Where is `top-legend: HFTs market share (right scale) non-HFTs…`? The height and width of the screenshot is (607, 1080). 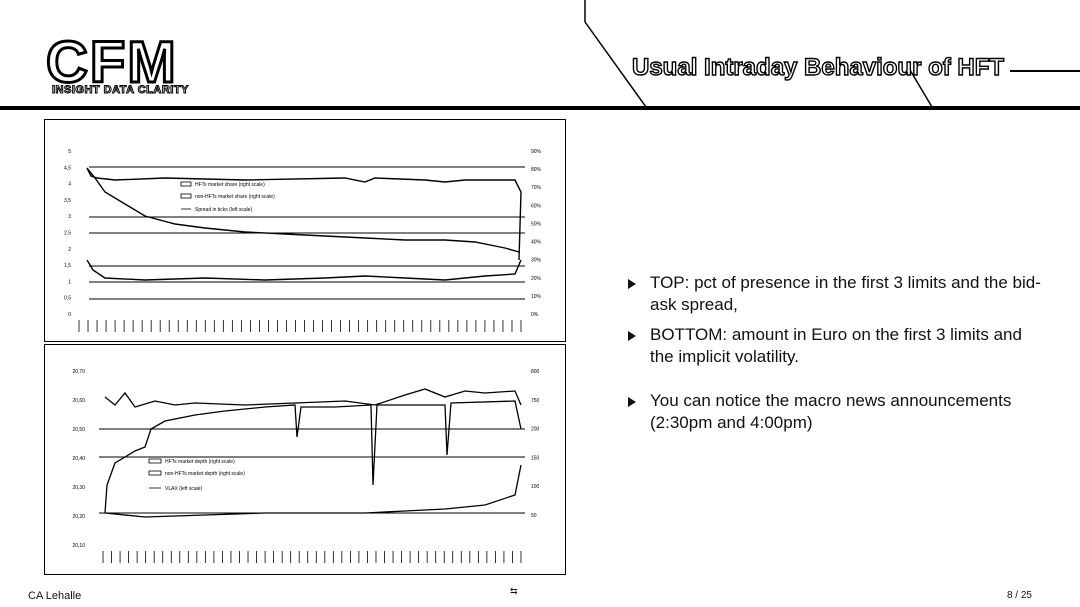 top-legend: HFTs market share (right scale) non-HFTs… is located at coordinates (227, 197).